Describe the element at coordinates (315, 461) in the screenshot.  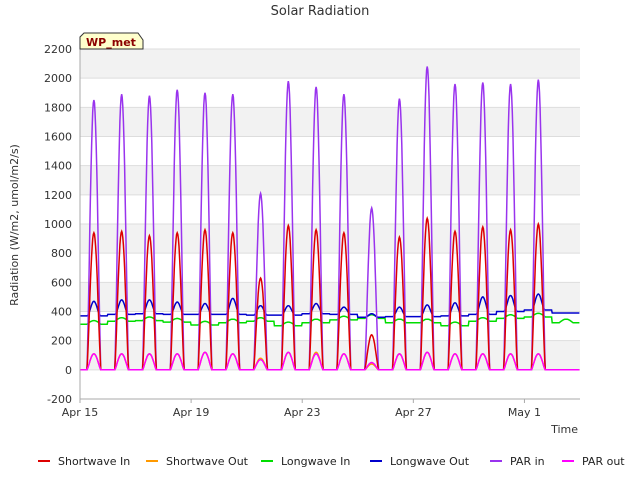
I see `legend-label: Longwave In` at that location.